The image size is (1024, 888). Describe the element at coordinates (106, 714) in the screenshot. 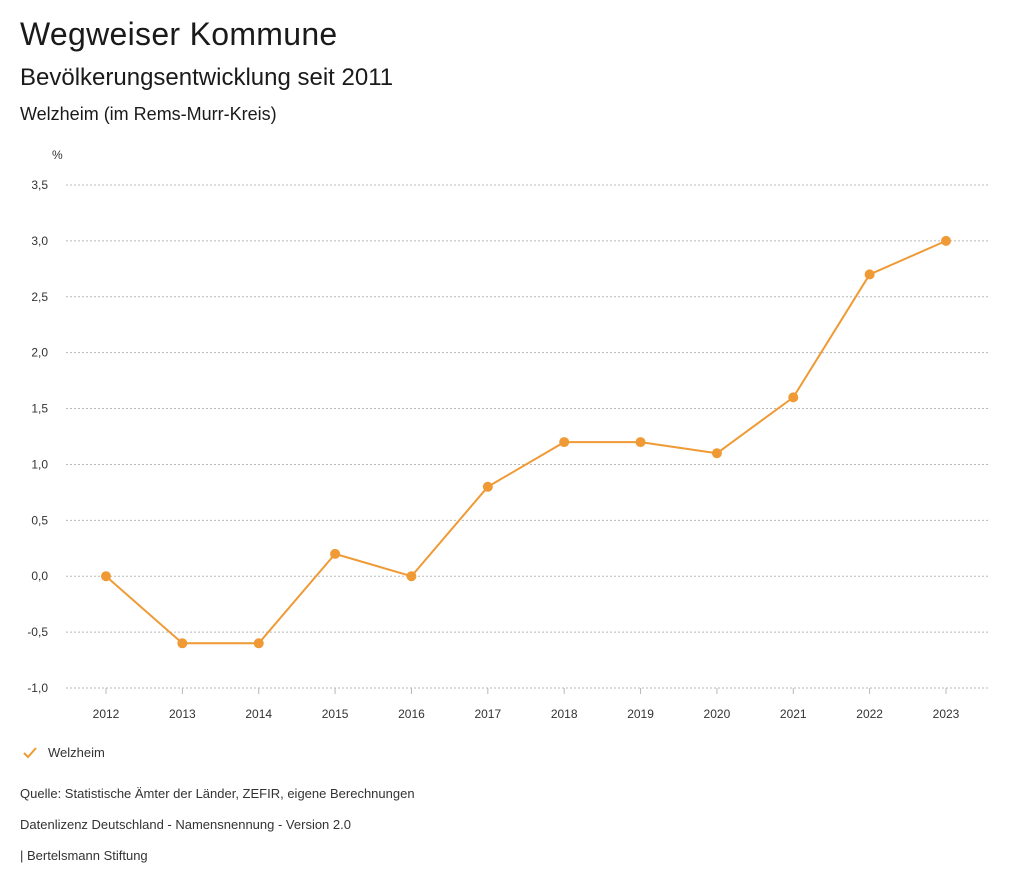

I see `x-tick-label: 2012` at that location.